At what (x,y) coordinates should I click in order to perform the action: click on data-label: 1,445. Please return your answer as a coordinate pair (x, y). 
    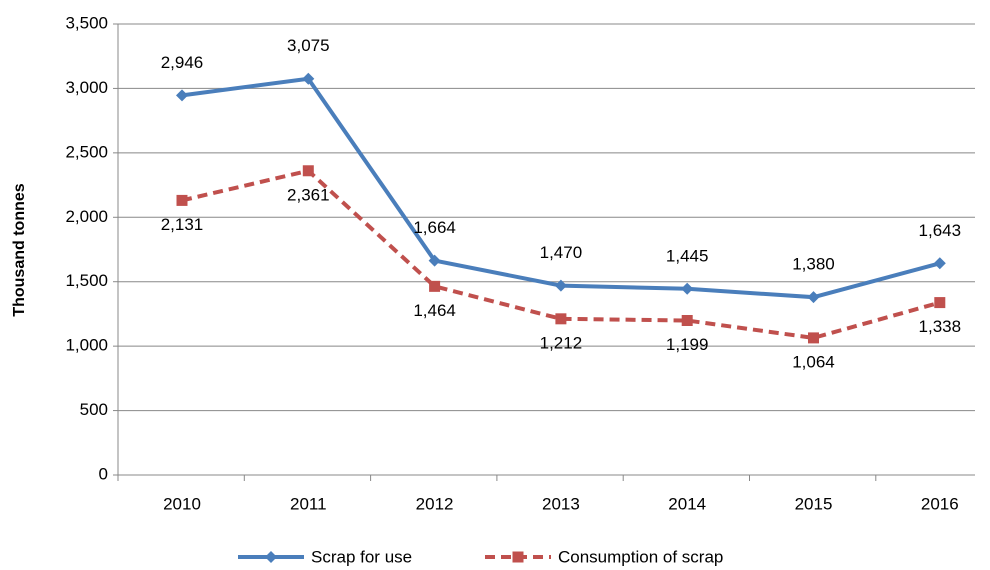
    Looking at the image, I should click on (687, 255).